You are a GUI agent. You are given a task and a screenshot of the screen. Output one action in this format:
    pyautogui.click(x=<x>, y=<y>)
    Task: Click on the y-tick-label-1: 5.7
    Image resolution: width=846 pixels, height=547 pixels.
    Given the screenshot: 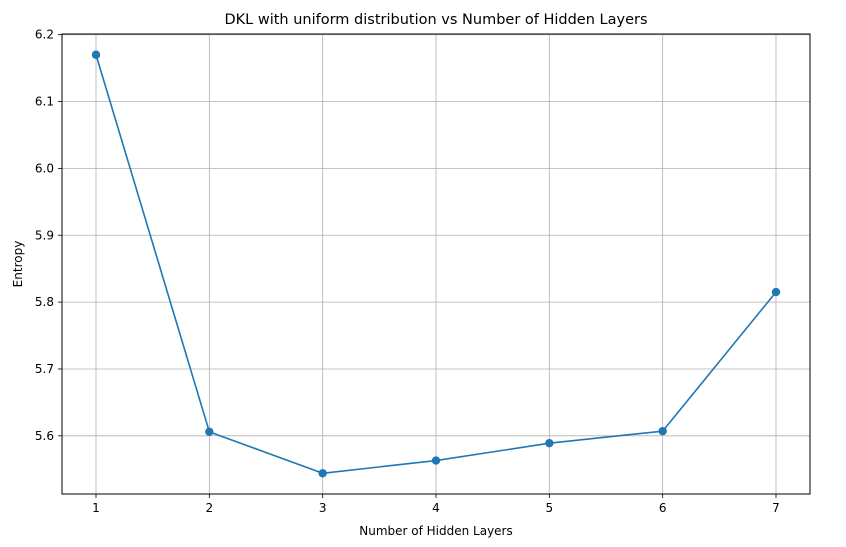 What is the action you would take?
    pyautogui.click(x=44, y=369)
    